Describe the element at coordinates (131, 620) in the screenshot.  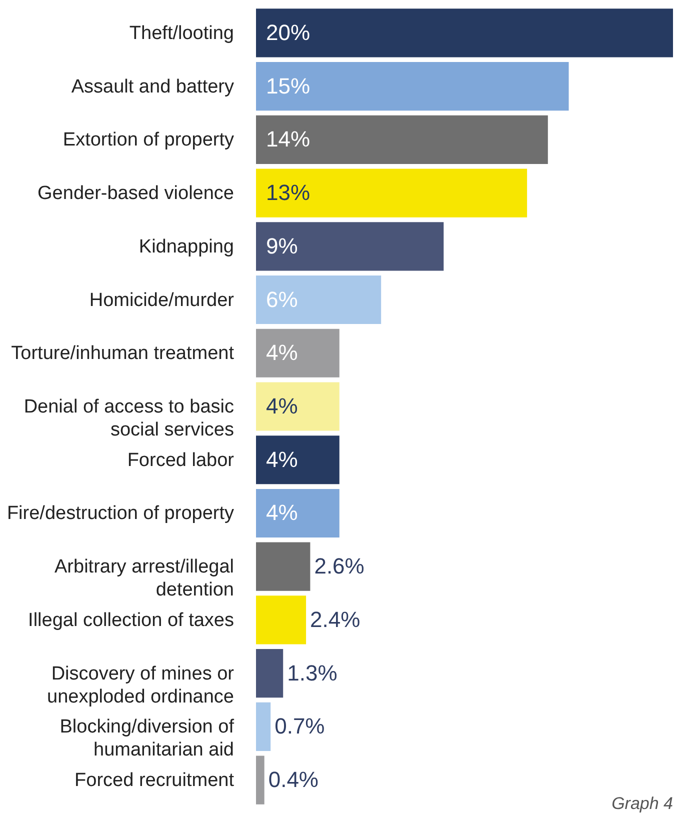
I see `y-tick-label: Illegal collection of taxes` at that location.